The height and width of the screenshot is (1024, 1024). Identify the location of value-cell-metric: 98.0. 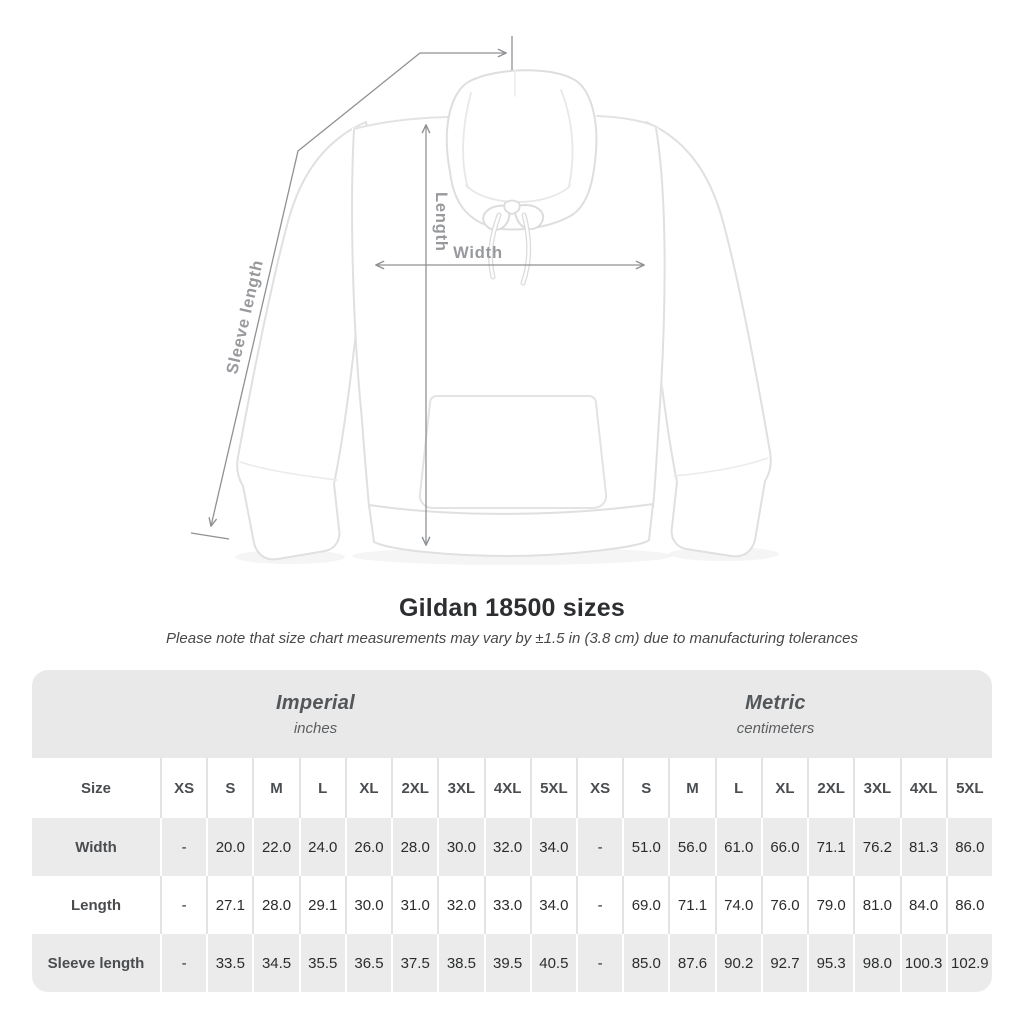
(876, 963).